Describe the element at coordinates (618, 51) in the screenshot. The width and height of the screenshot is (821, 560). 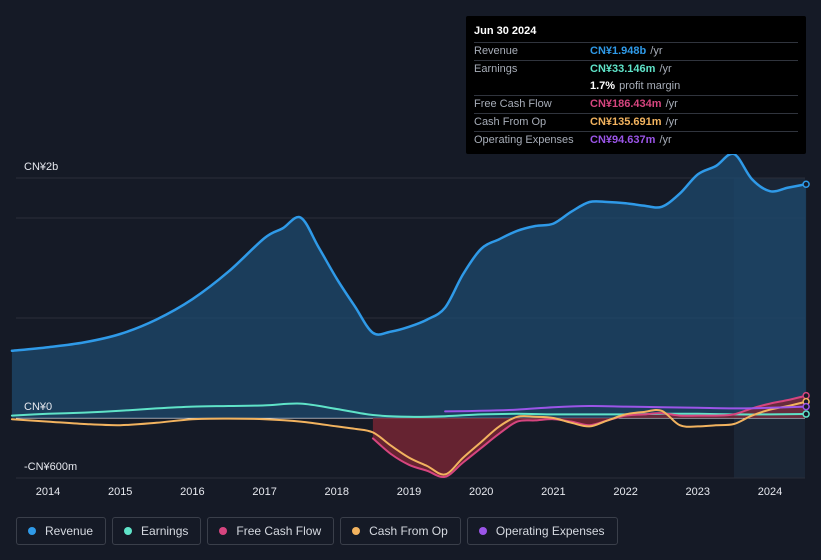
I see `tooltip-value: CN¥1.948b` at that location.